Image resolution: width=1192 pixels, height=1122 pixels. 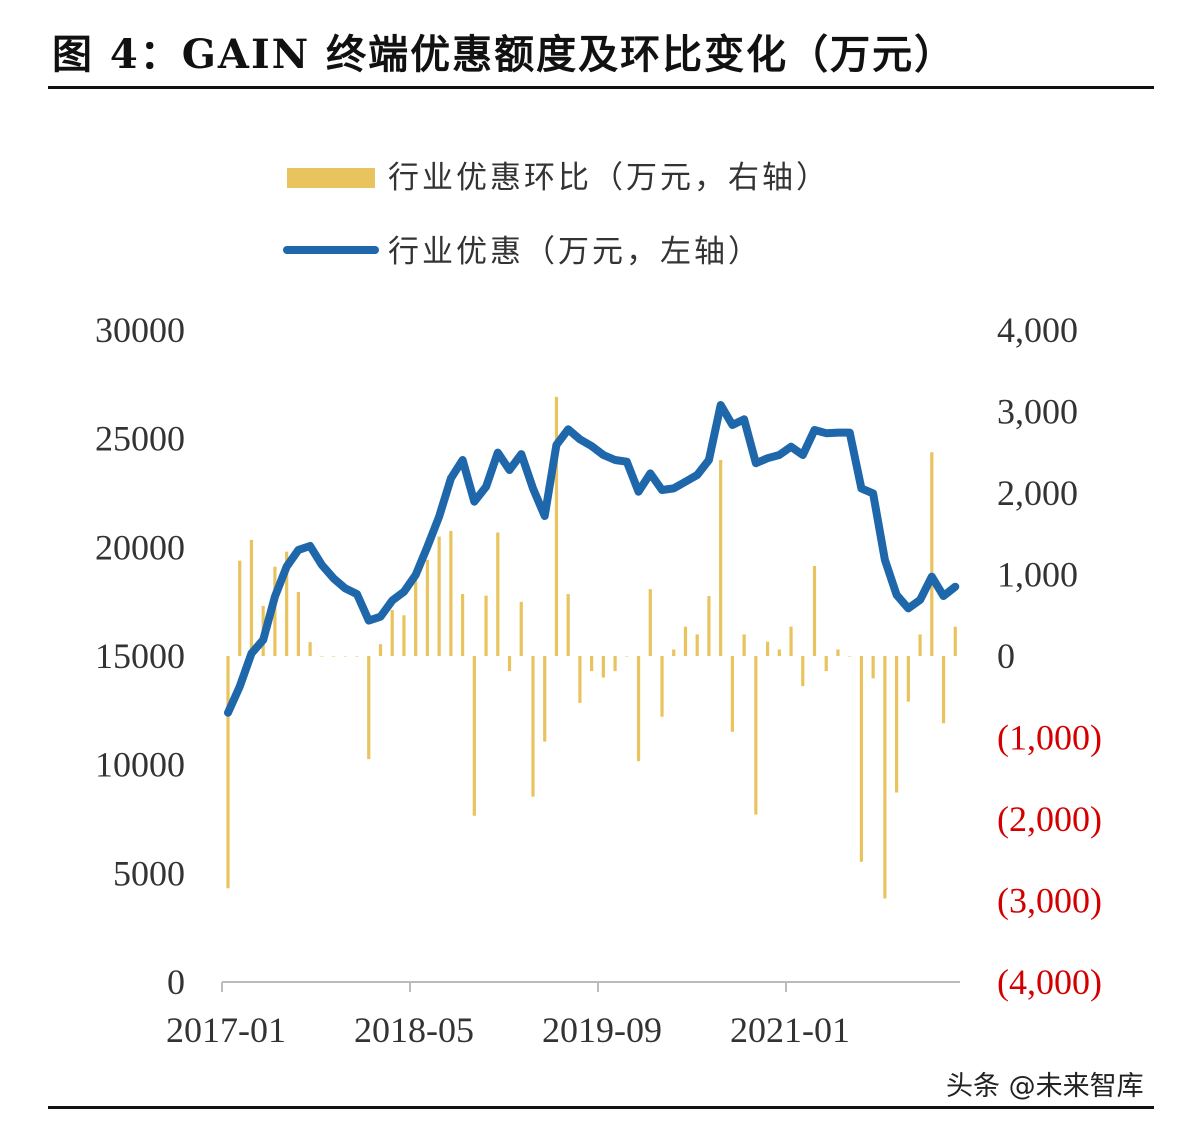 What do you see at coordinates (1049, 819) in the screenshot?
I see `right-tick-label: (2,000)` at bounding box center [1049, 819].